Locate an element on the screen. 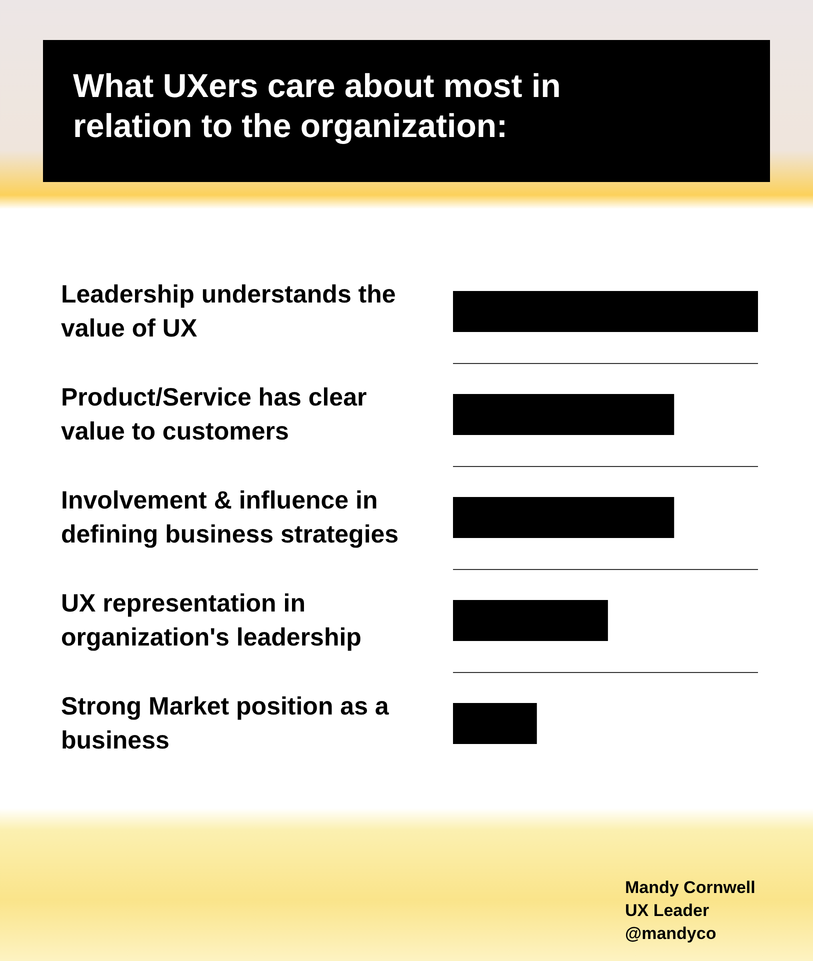 This screenshot has height=961, width=813. y-tick-label: Strong Market position as a business is located at coordinates (228, 723).